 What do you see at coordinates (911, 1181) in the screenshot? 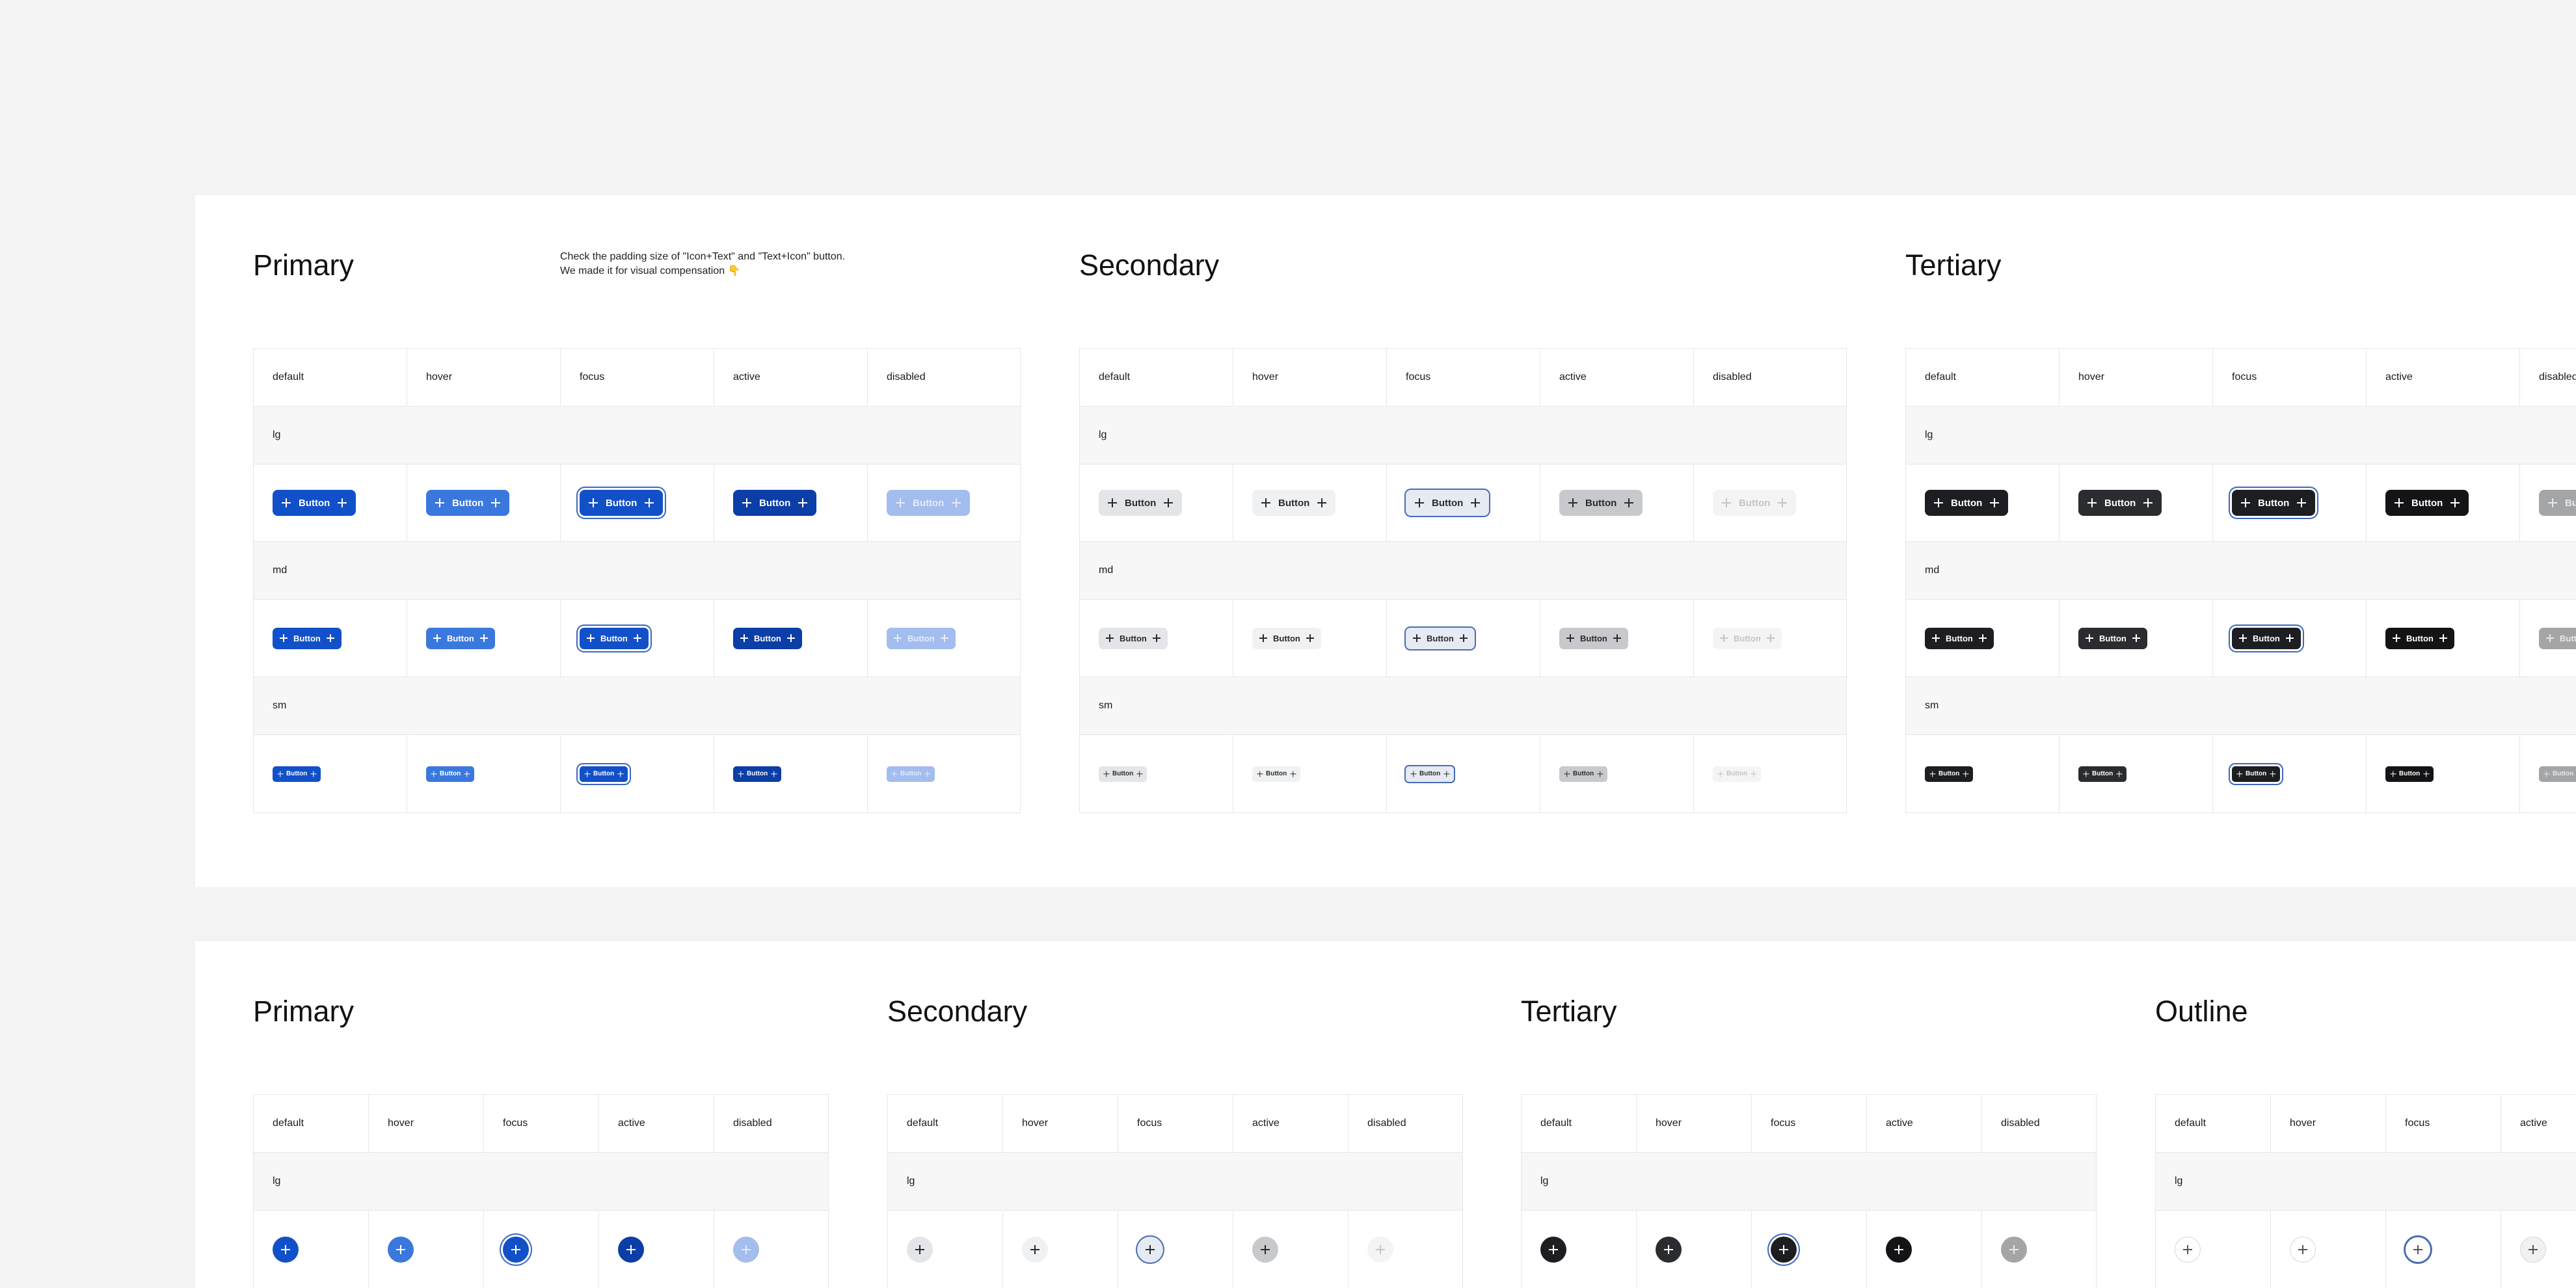
I see `size-label: lg` at bounding box center [911, 1181].